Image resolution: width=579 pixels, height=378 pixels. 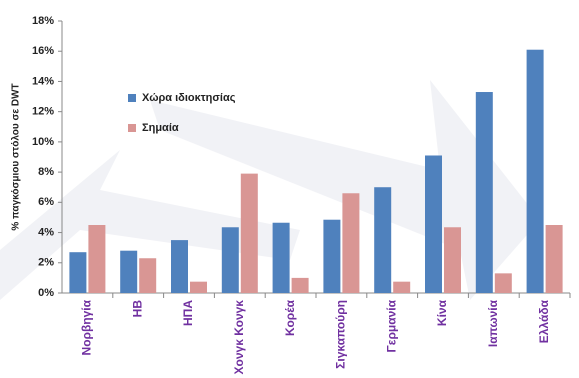 I want to click on x-tick-label: Ιαπωνία, so click(x=493, y=323).